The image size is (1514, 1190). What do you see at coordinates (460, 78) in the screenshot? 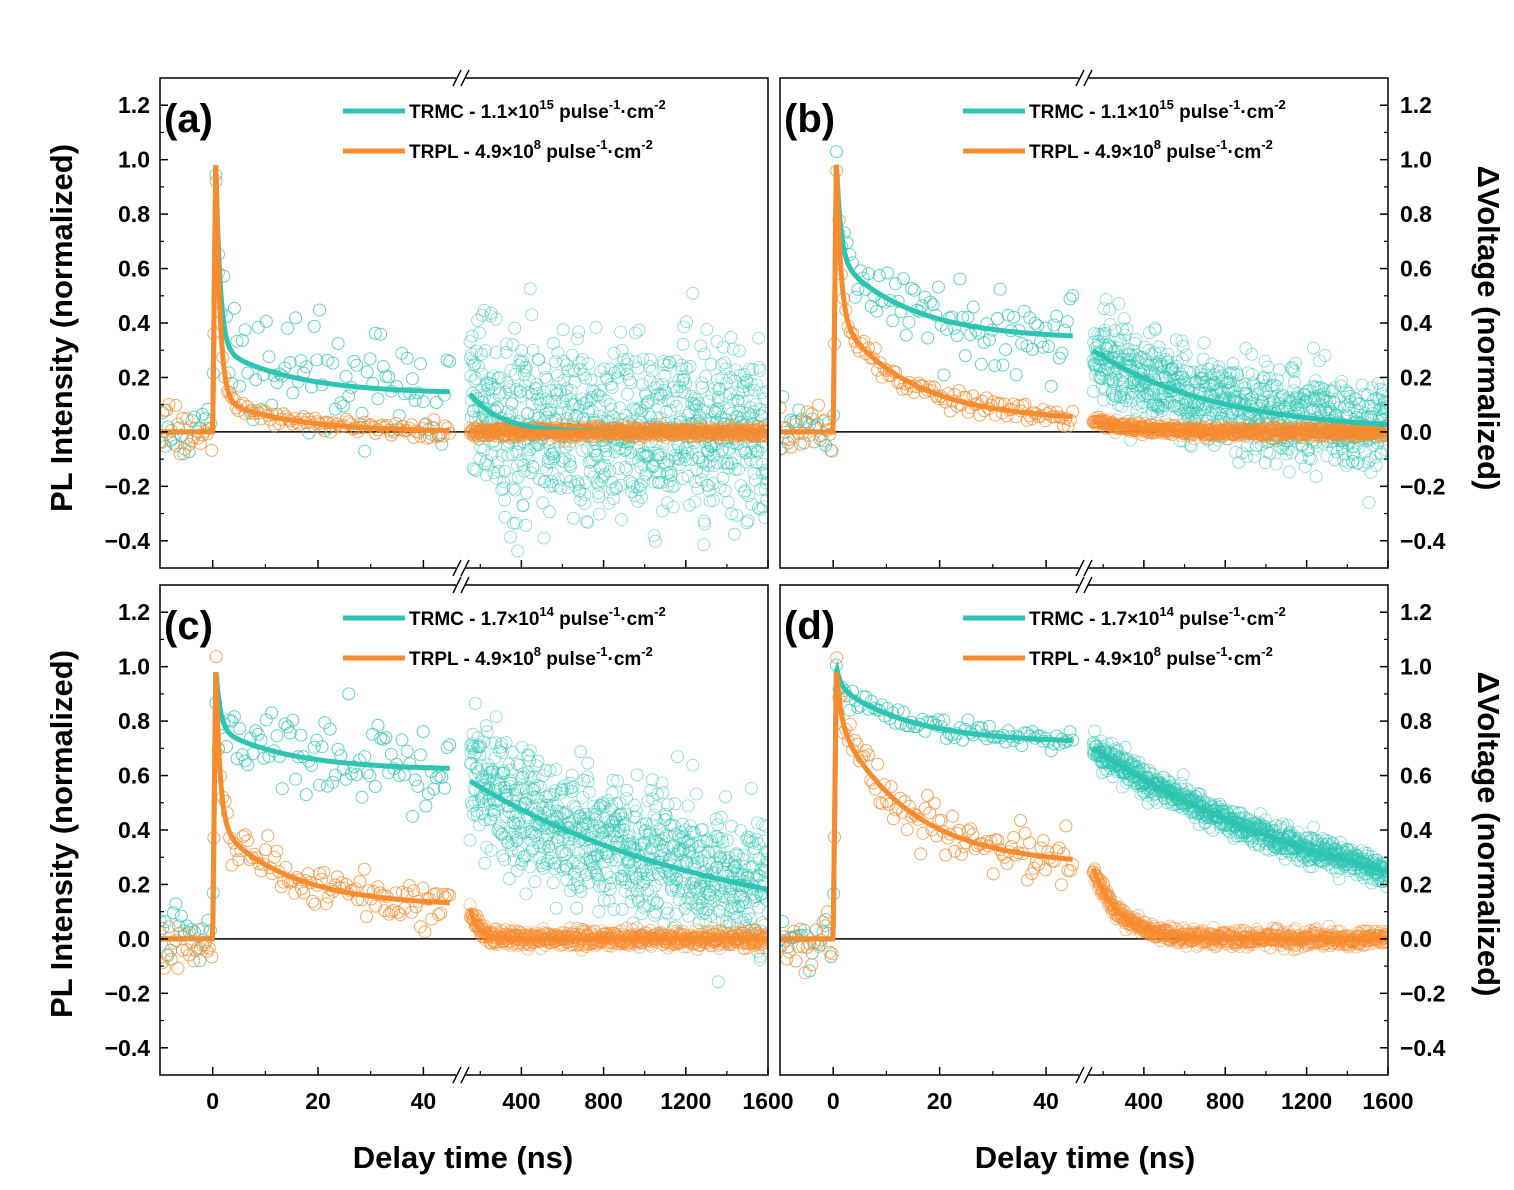
I see `axis-break-gap` at bounding box center [460, 78].